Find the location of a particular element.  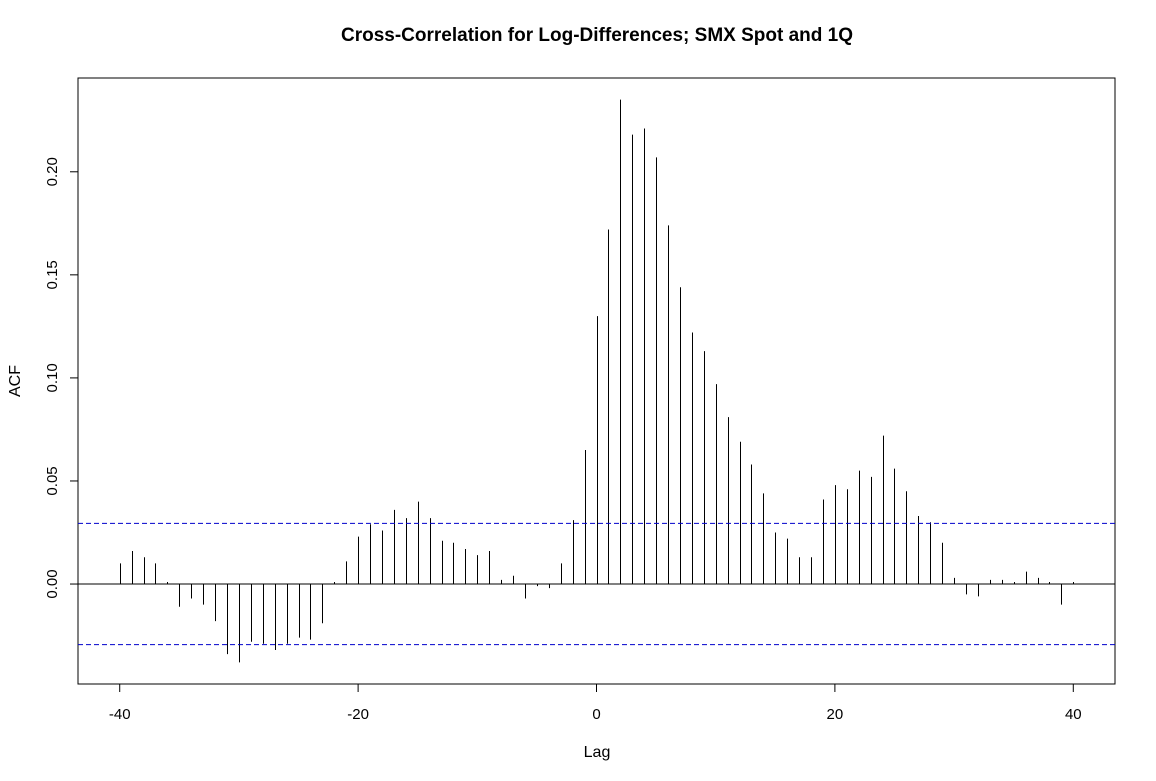

y-axis: 0.00 0.05 0.10 0.15 0.20 is located at coordinates (61, 378).